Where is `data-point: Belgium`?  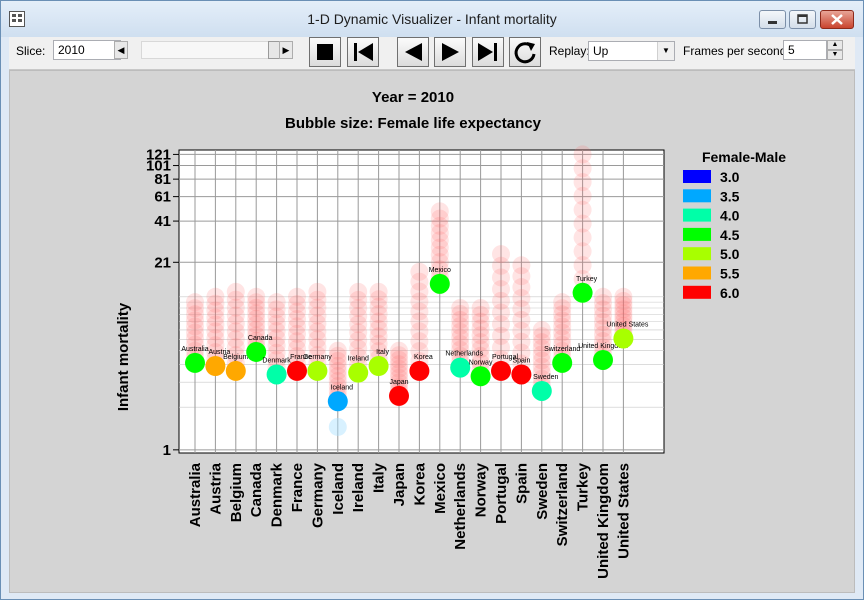
data-point: Belgium is located at coordinates (236, 367).